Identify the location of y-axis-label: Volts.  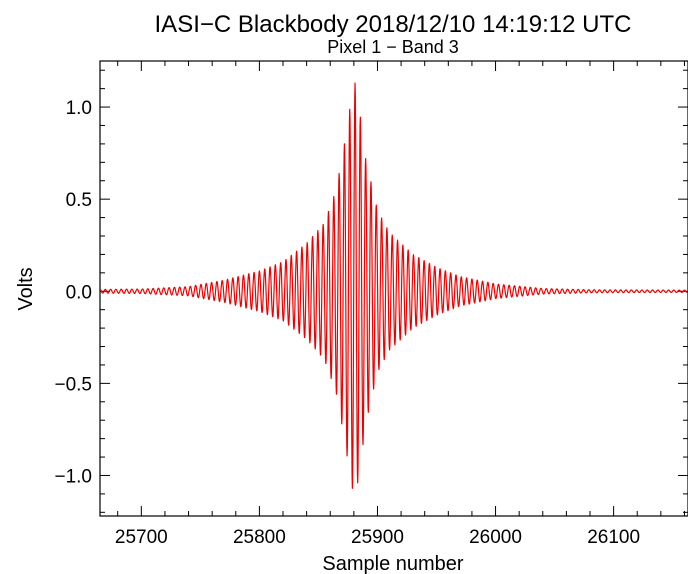
(26, 288).